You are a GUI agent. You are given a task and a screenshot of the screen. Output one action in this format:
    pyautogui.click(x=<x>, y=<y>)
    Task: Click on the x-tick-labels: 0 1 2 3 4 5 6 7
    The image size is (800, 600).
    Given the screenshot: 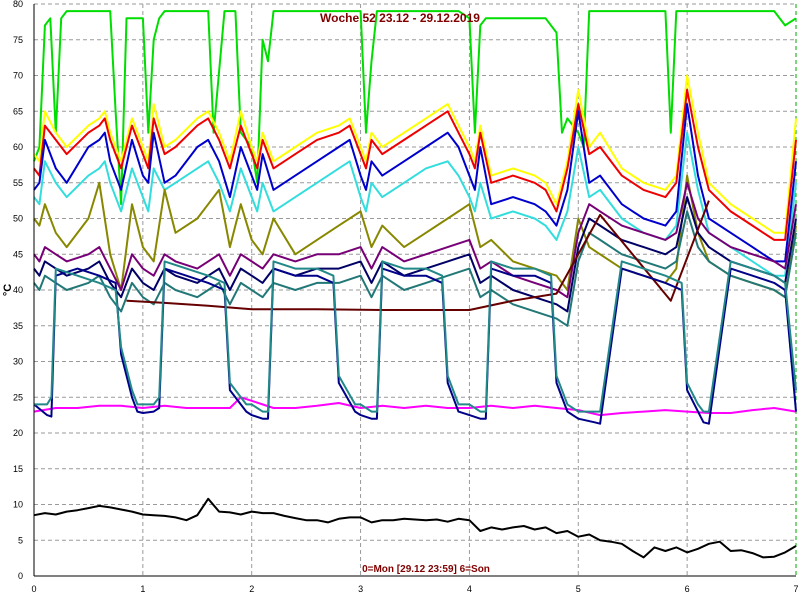 What is the action you would take?
    pyautogui.click(x=414, y=589)
    